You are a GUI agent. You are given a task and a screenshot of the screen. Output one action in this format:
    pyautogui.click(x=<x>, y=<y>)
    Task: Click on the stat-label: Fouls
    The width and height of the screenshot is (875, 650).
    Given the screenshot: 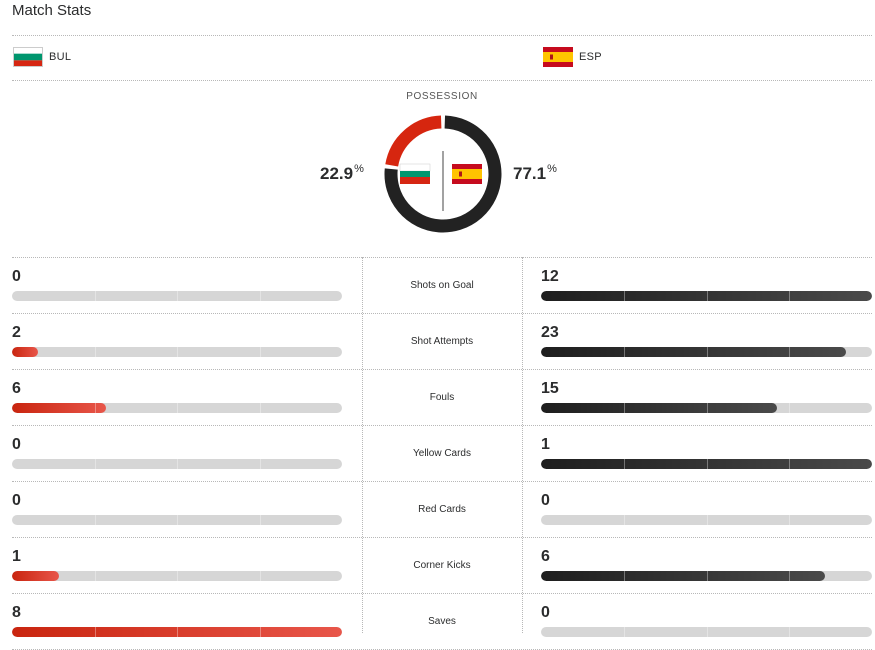 What is the action you would take?
    pyautogui.click(x=442, y=397)
    